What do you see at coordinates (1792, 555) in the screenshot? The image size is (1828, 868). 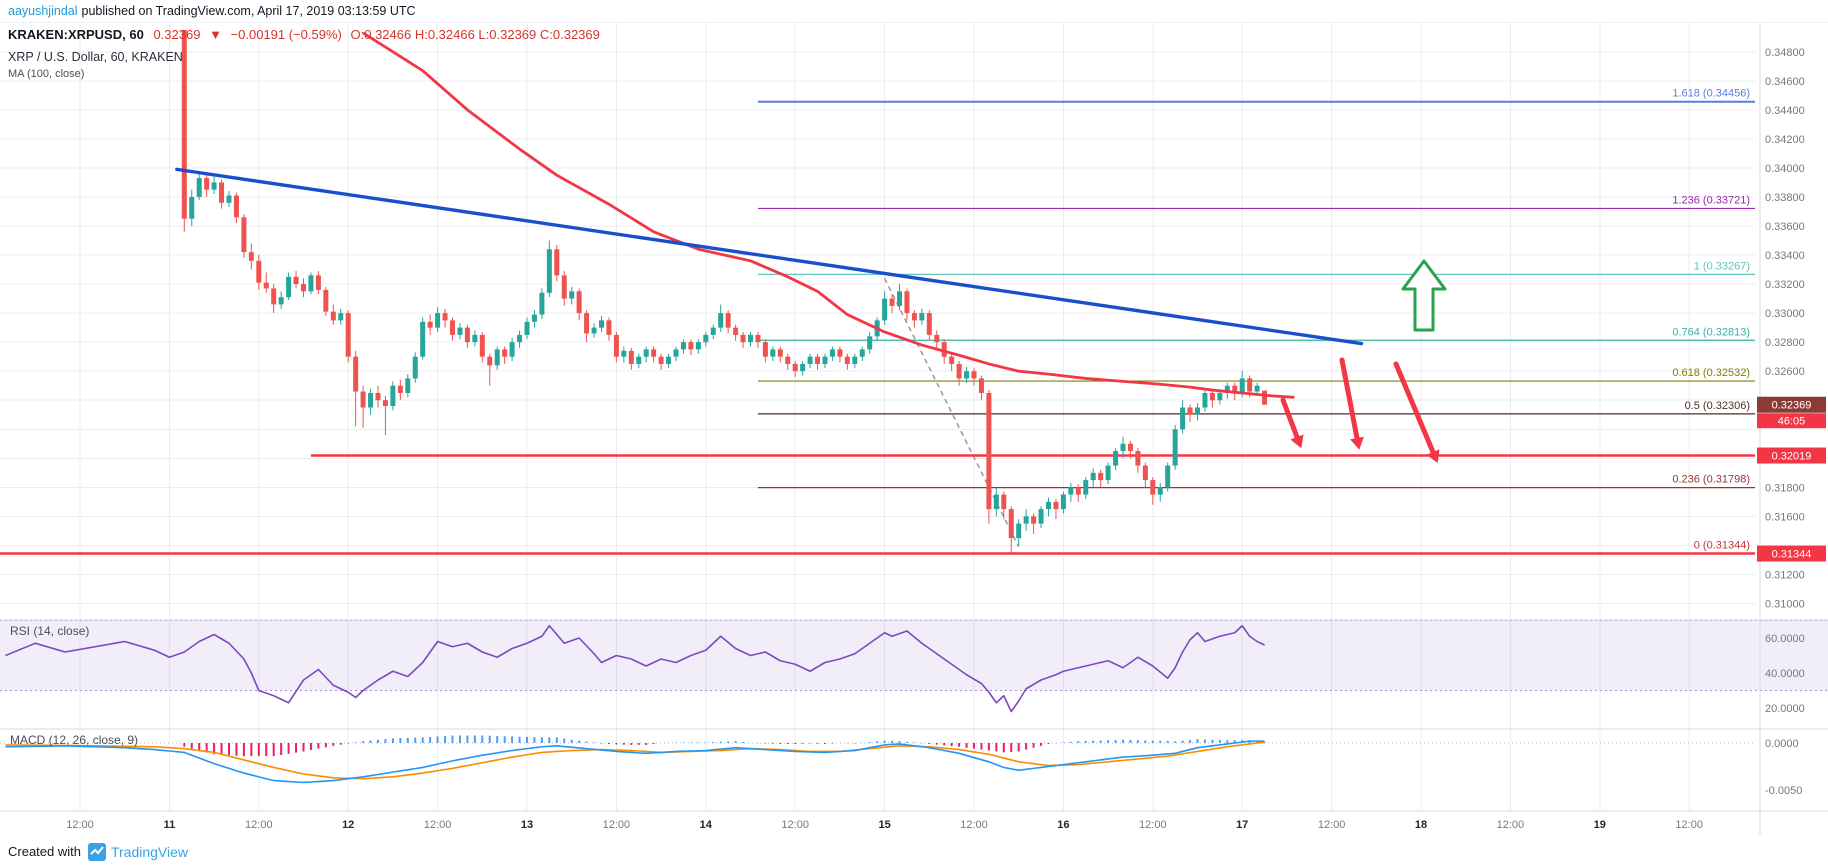 I see `svg-text: 0.31344` at bounding box center [1792, 555].